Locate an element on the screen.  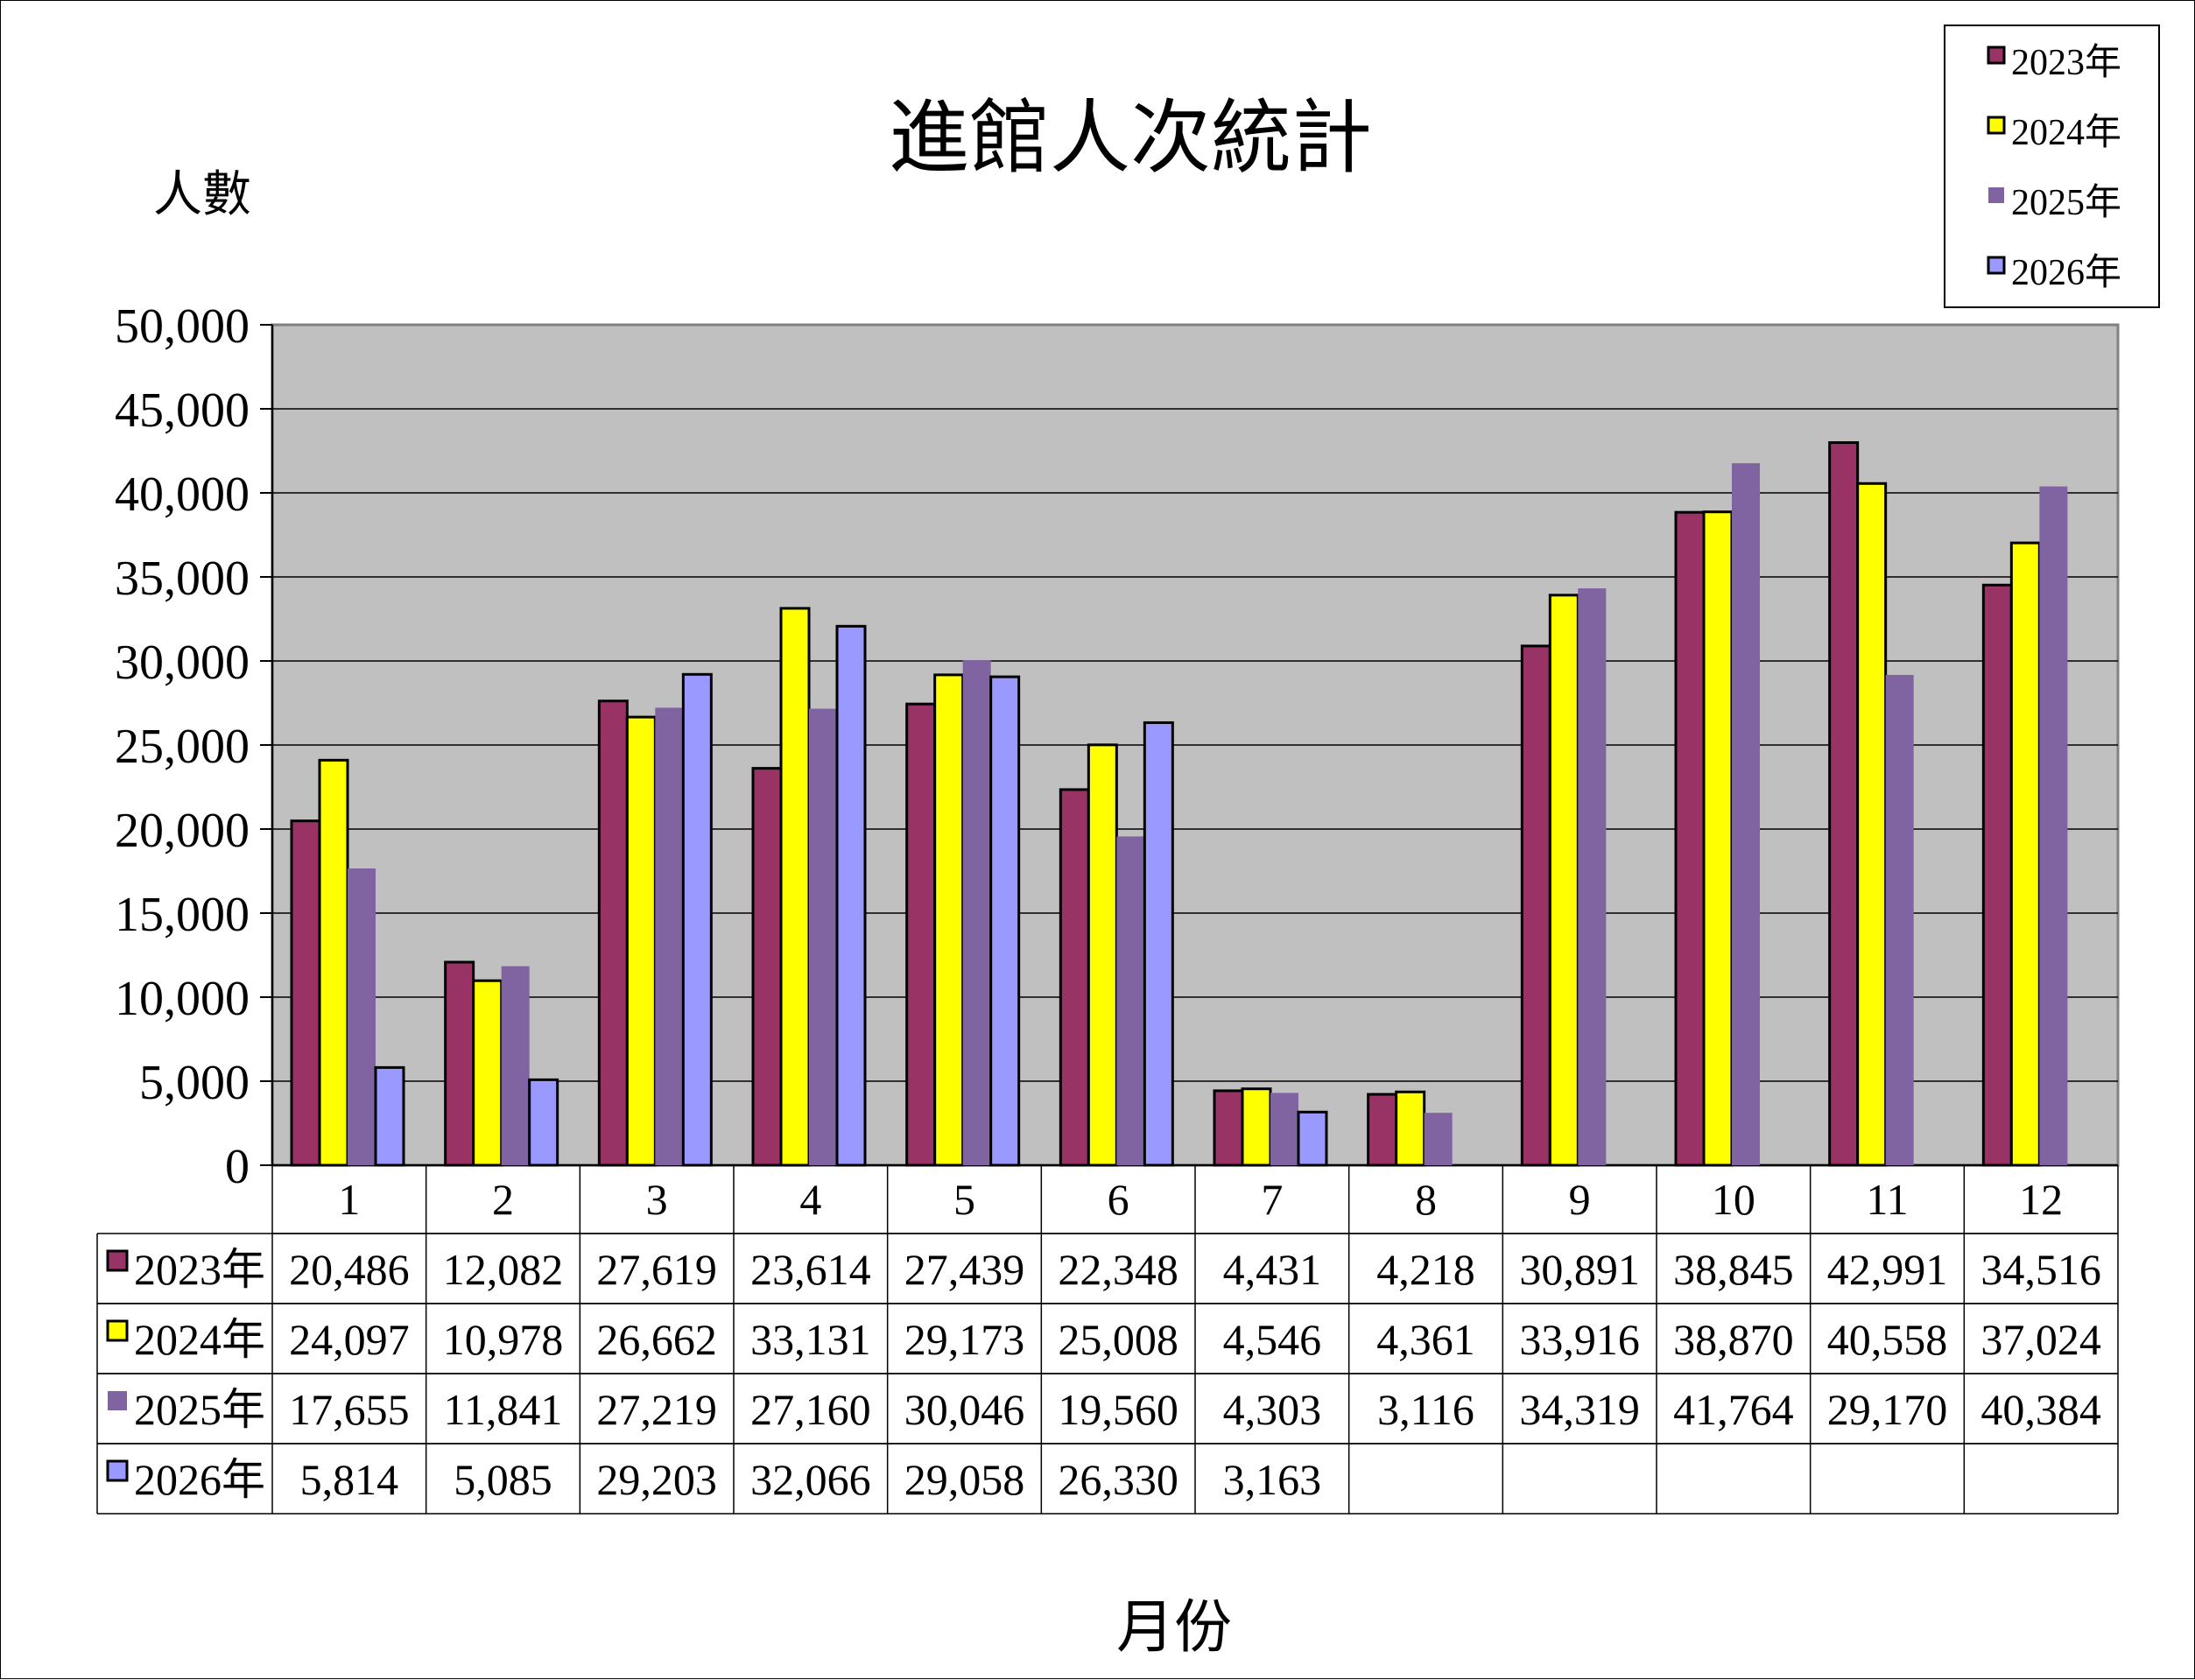
table-cell: 27,219 is located at coordinates (656, 1409).